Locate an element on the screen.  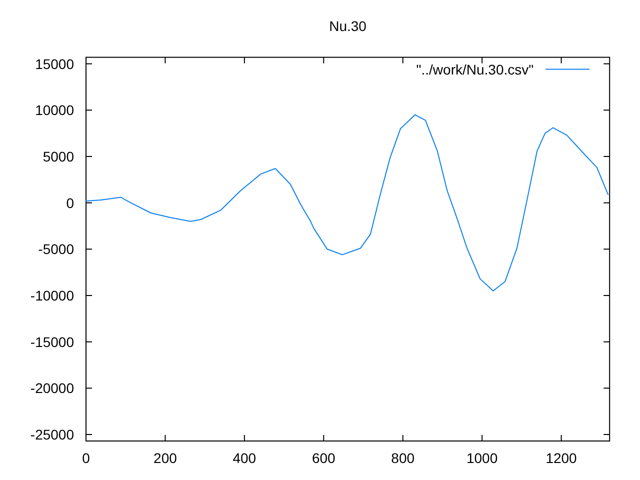
y-tick-label: 10000 is located at coordinates (54, 110).